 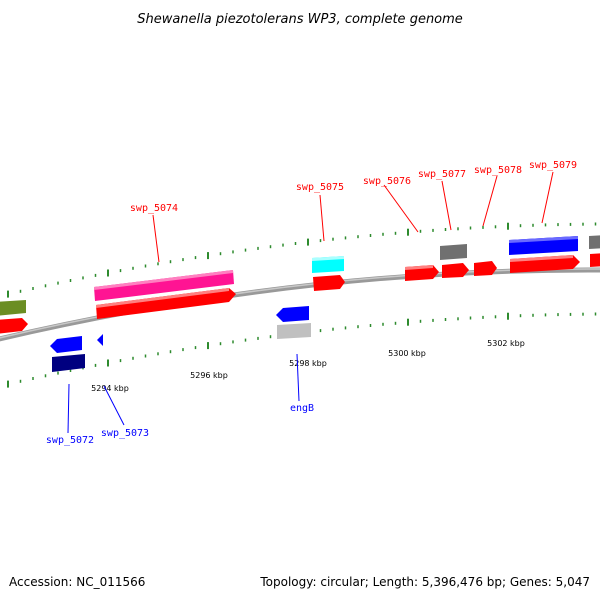 What do you see at coordinates (68, 363) in the screenshot?
I see `feature-swp-5072-navy` at bounding box center [68, 363].